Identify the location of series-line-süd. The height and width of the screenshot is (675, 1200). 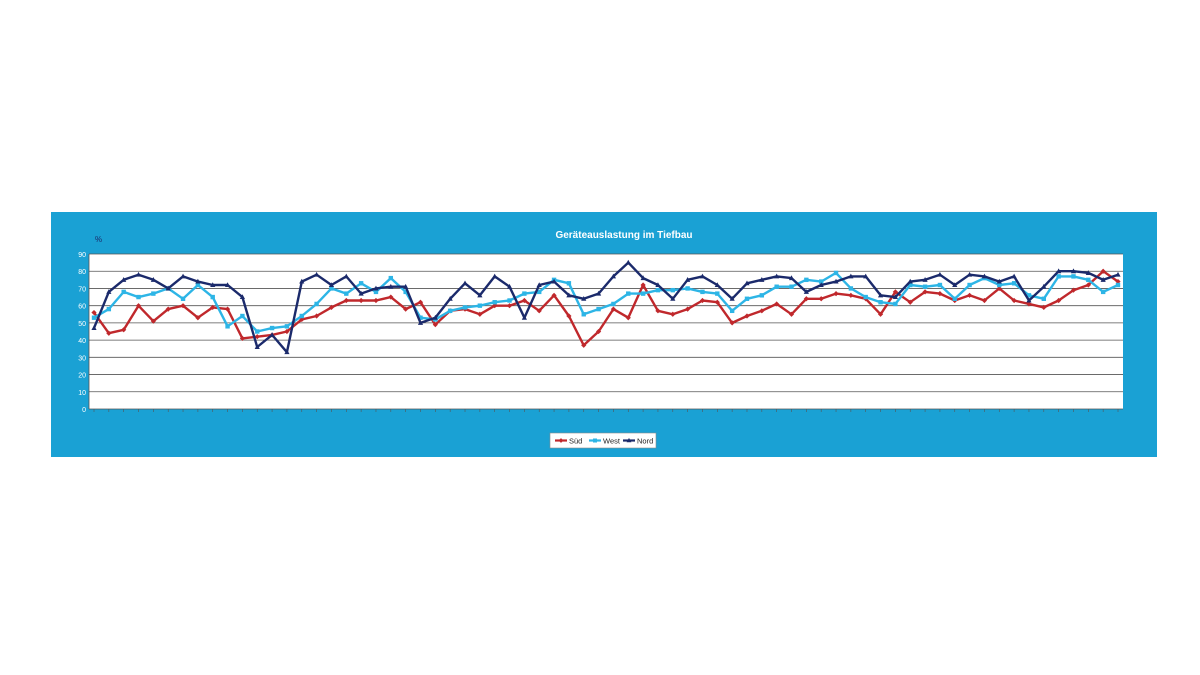
(606, 308).